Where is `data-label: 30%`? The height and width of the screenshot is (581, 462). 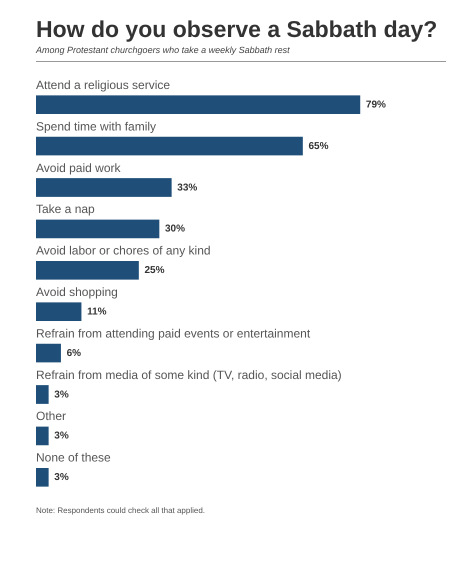 data-label: 30% is located at coordinates (175, 229).